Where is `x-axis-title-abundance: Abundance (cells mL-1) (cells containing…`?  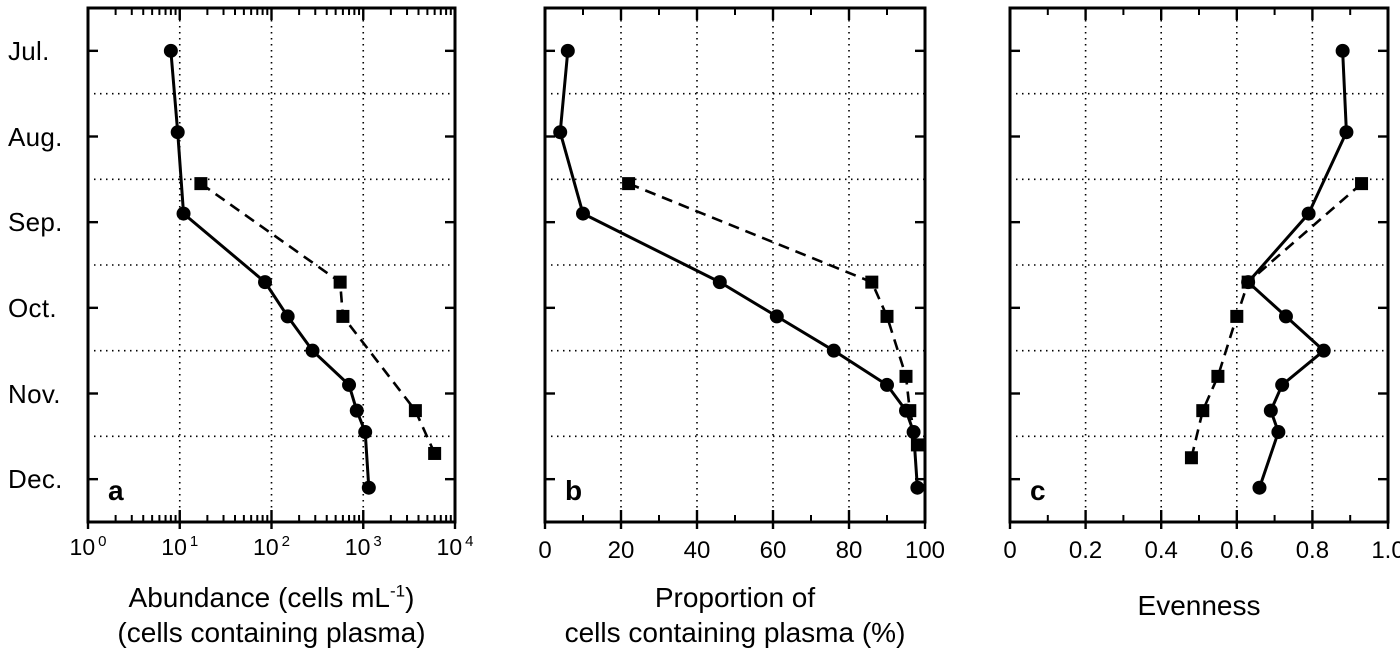 x-axis-title-abundance: Abundance (cells mL-1) (cells containing… is located at coordinates (271, 615).